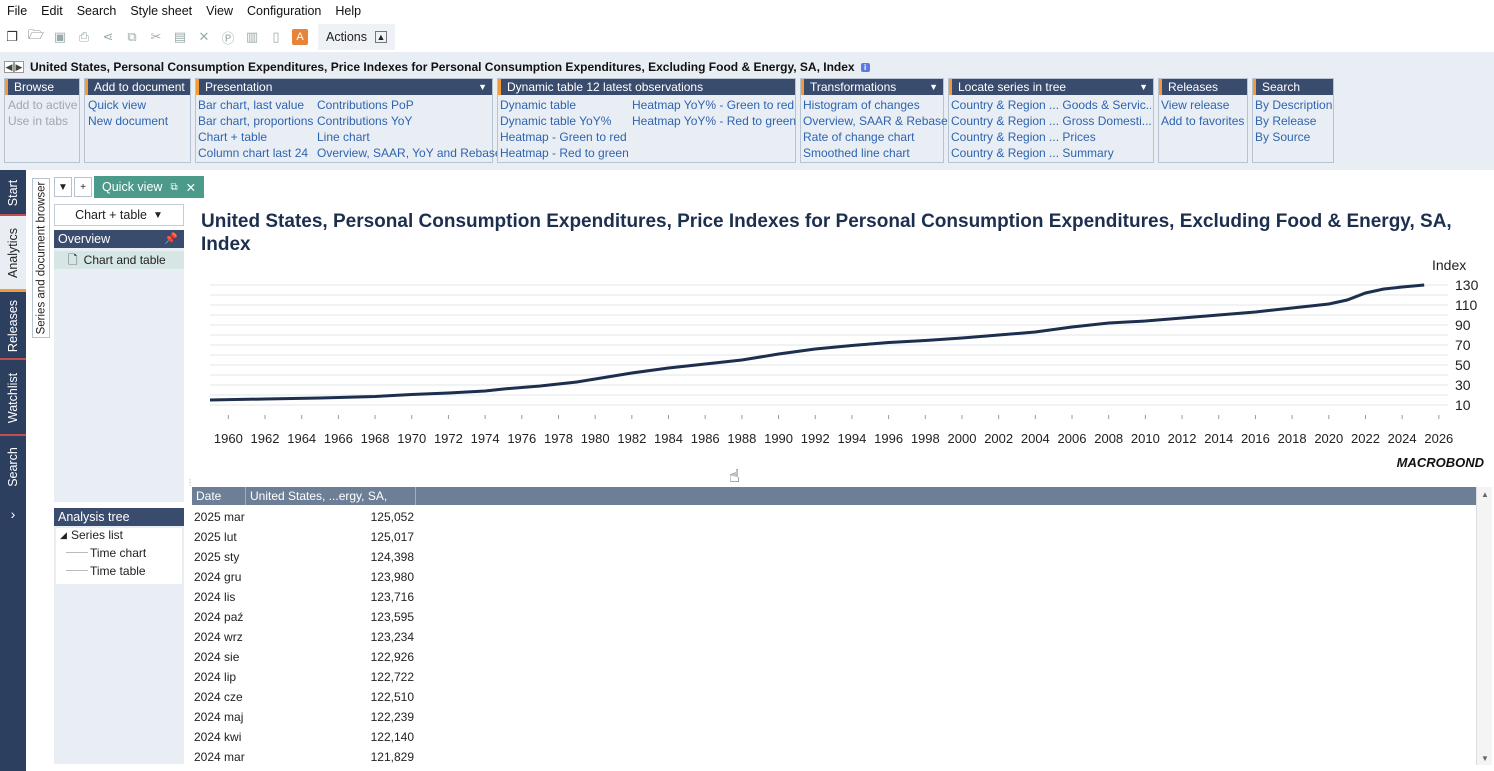 Image resolution: width=1494 pixels, height=771 pixels. I want to click on use-in-tabs-link: Use in tabs, so click(38, 121).